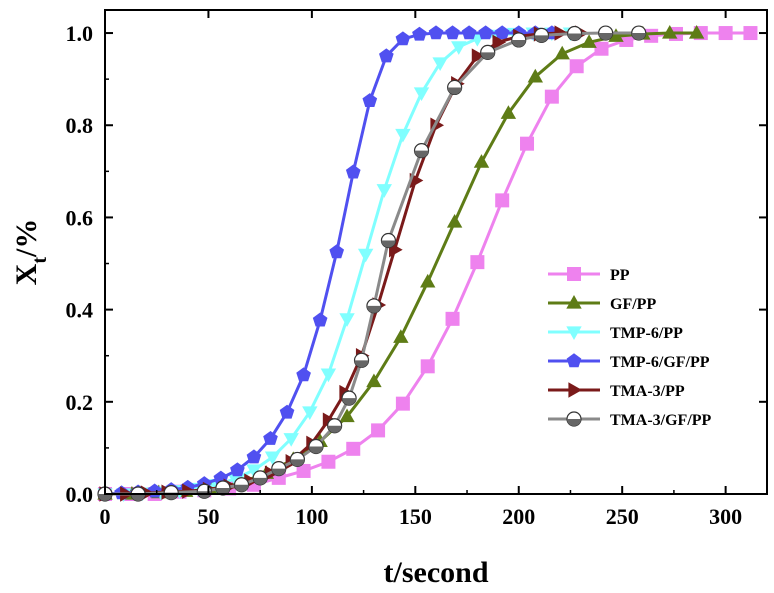  What do you see at coordinates (518, 516) in the screenshot?
I see `x-tick-label: 200` at bounding box center [518, 516].